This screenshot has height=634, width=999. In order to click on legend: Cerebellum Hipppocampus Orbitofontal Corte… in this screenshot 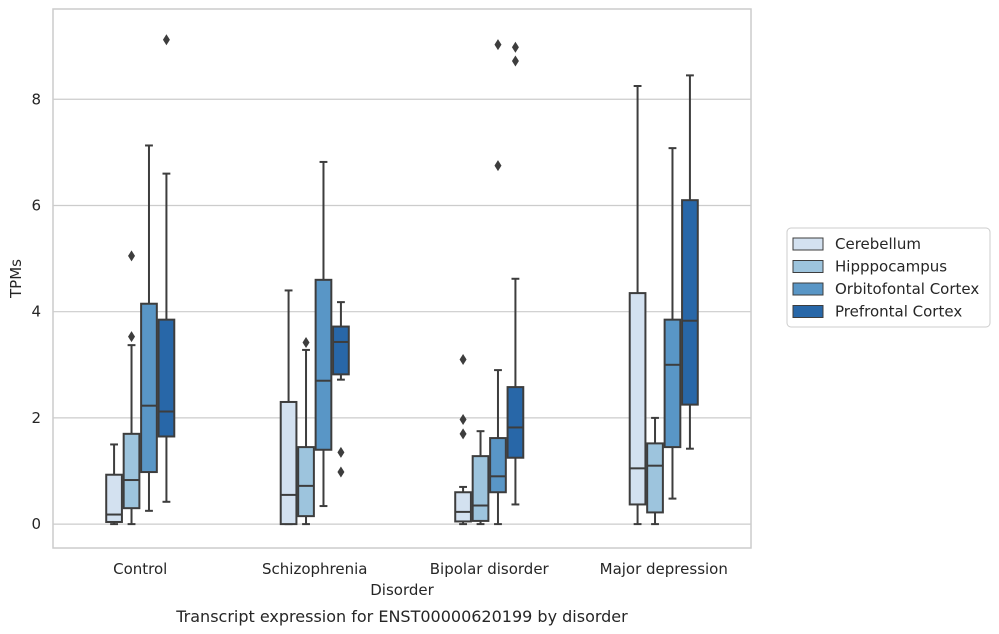, I will do `click(888, 277)`.